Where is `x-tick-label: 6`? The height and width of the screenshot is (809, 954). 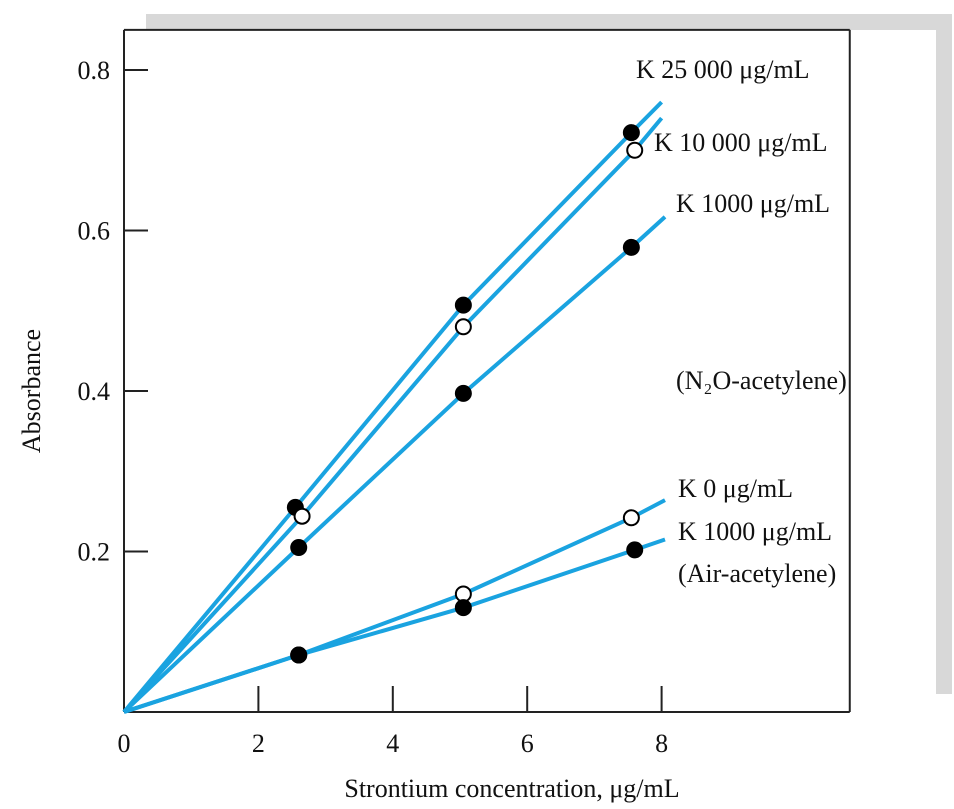 x-tick-label: 6 is located at coordinates (527, 743).